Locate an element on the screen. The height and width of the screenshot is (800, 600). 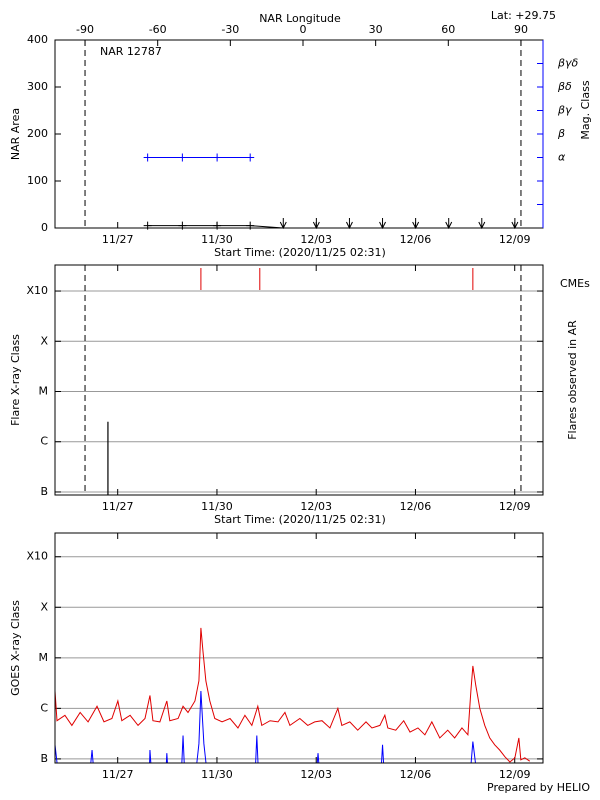
y-label: Flare X-ray Class is located at coordinates (15, 380).